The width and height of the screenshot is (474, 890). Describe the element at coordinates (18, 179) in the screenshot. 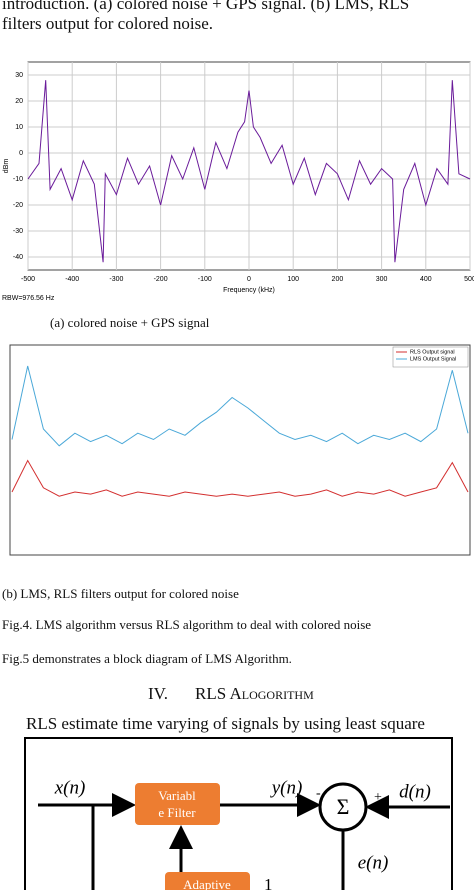

I see `y-tick-label: -10` at that location.